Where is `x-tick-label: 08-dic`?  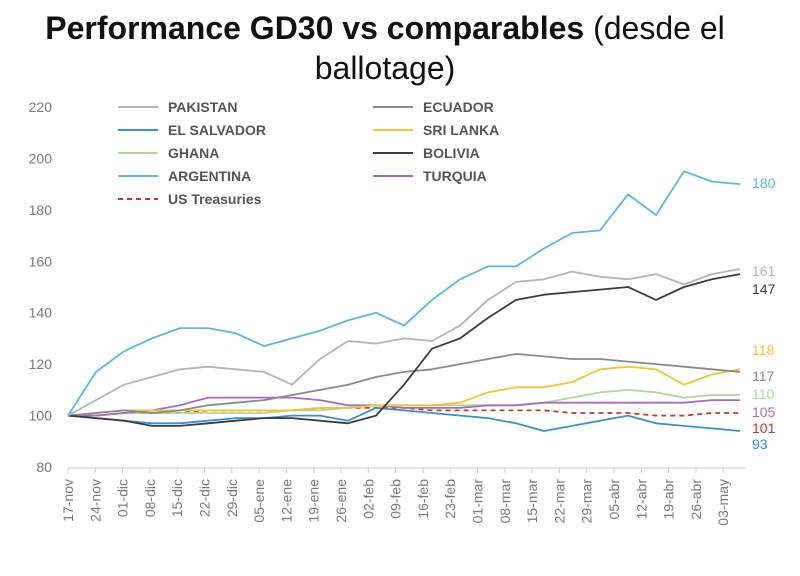 x-tick-label: 08-dic is located at coordinates (150, 498).